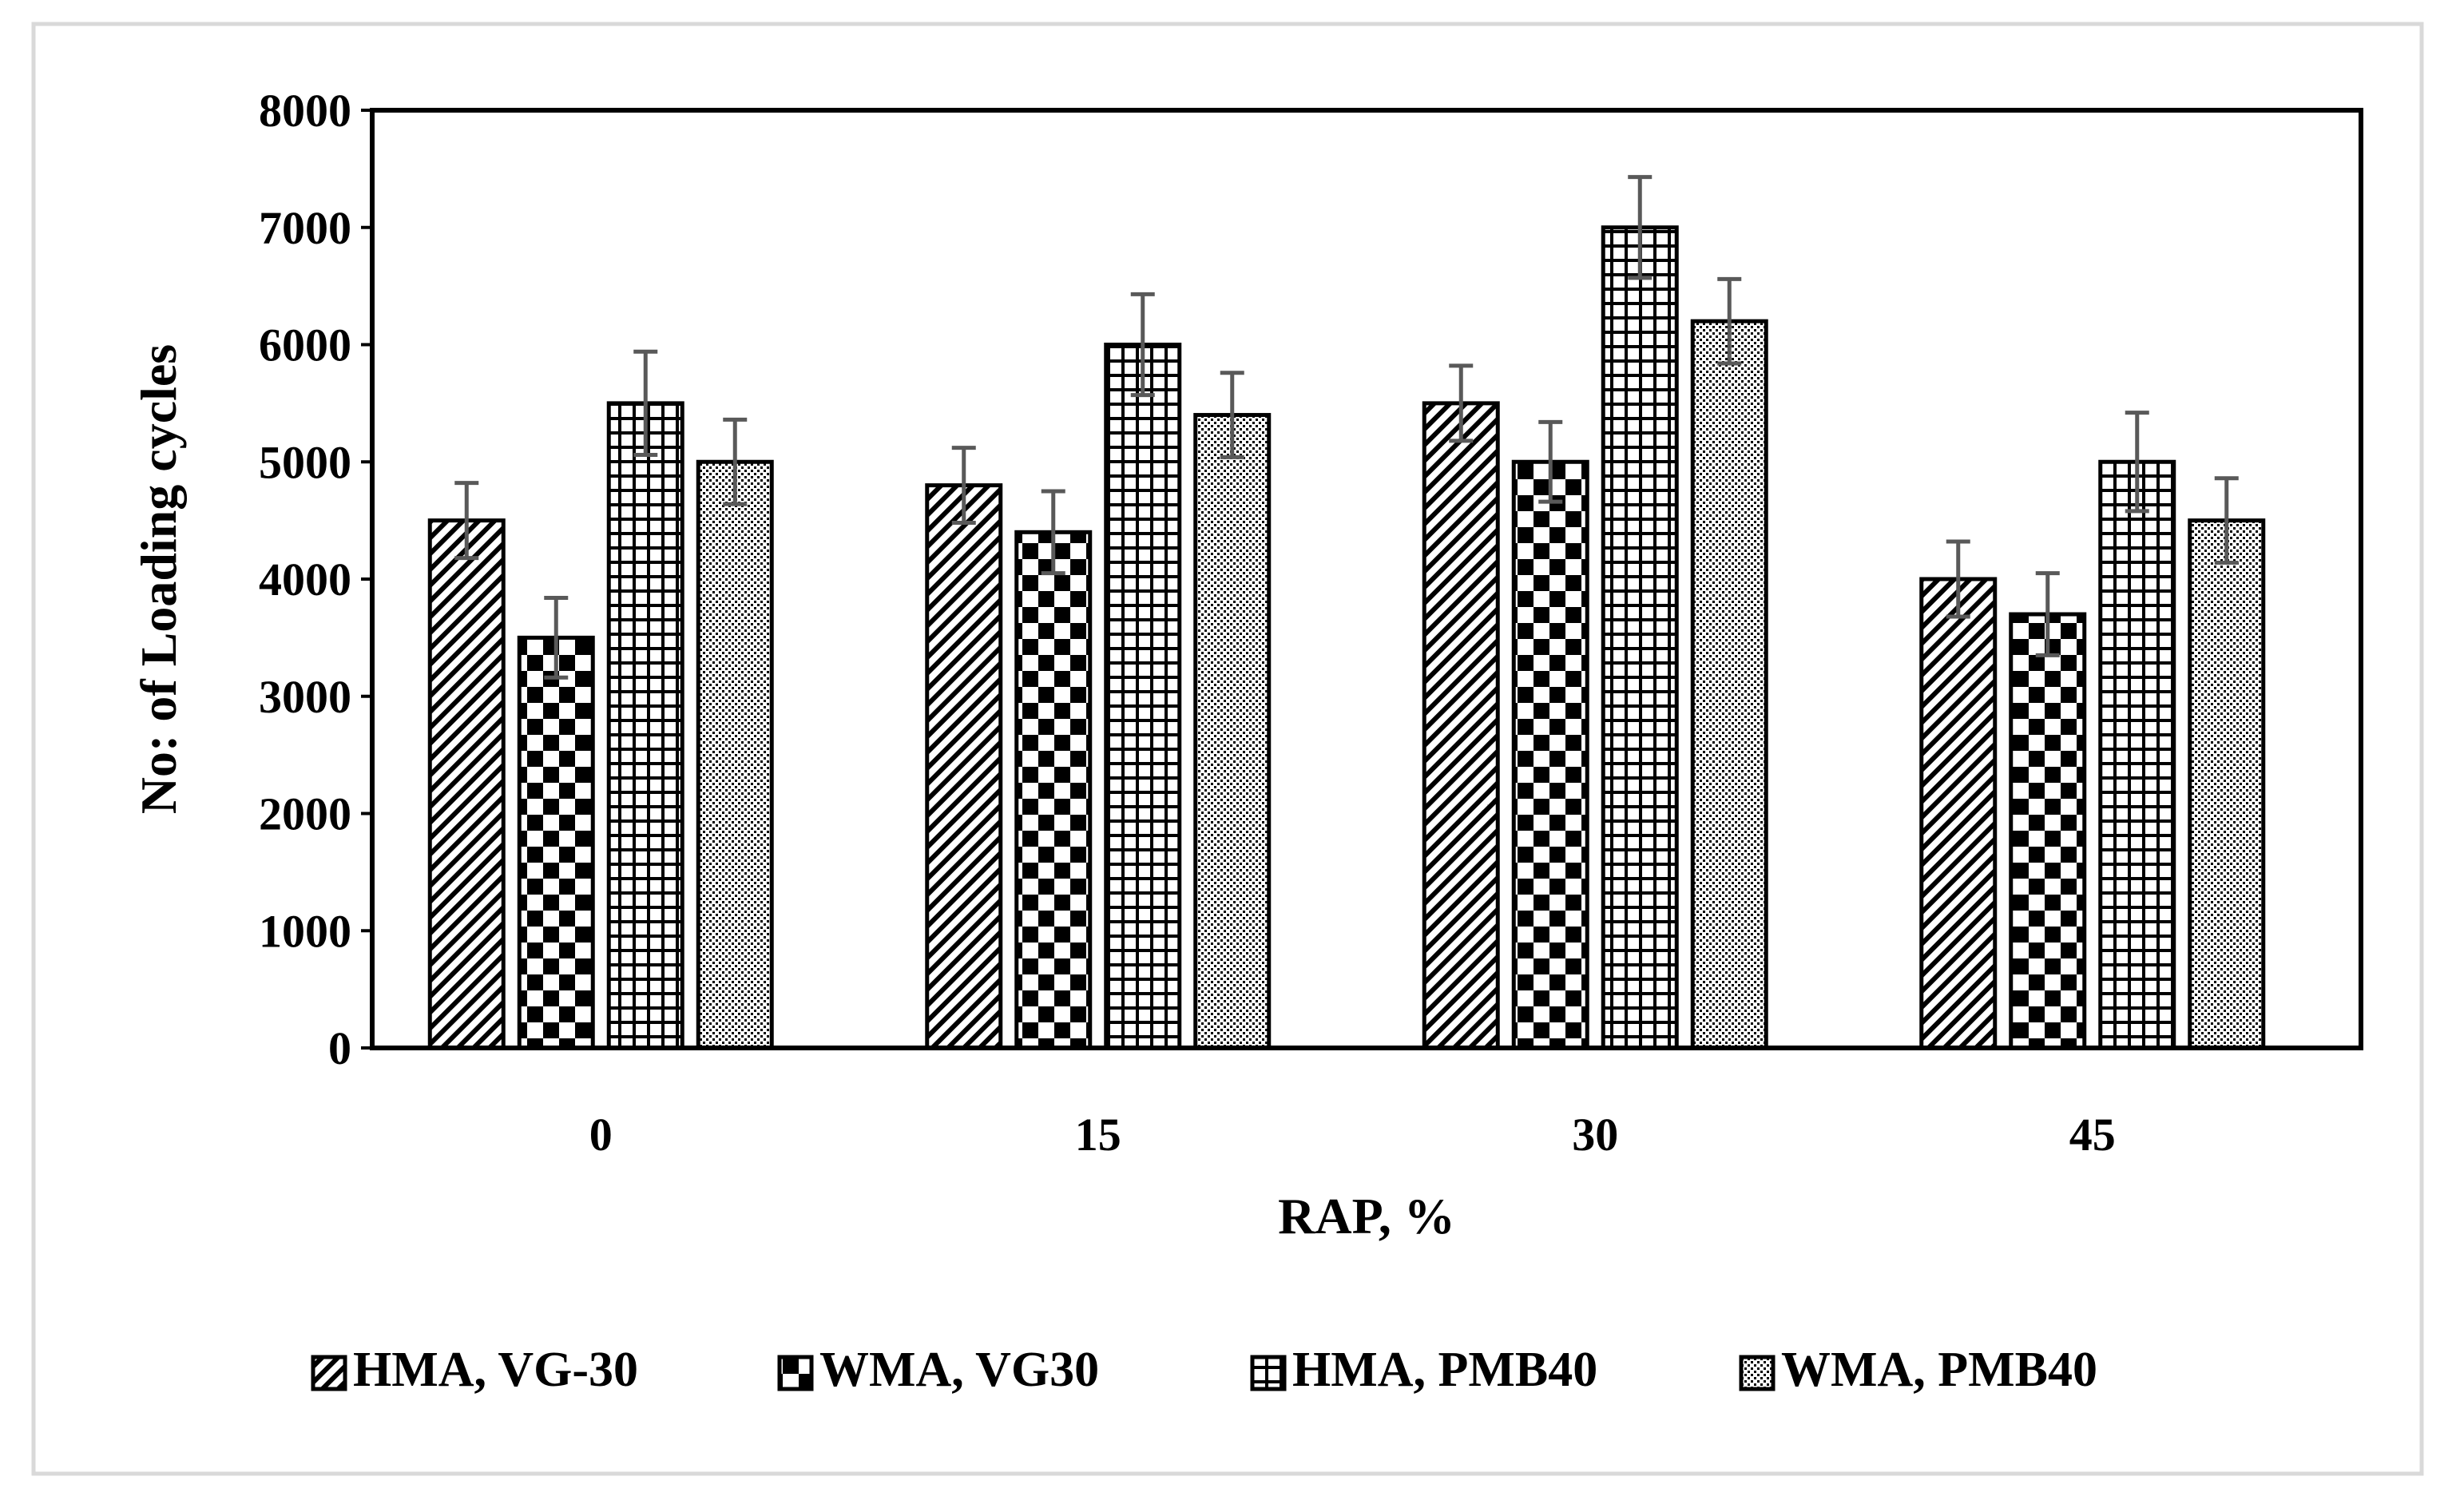 This screenshot has width=2456, height=1512. Describe the element at coordinates (601, 1135) in the screenshot. I see `x-tick-label: 0` at that location.